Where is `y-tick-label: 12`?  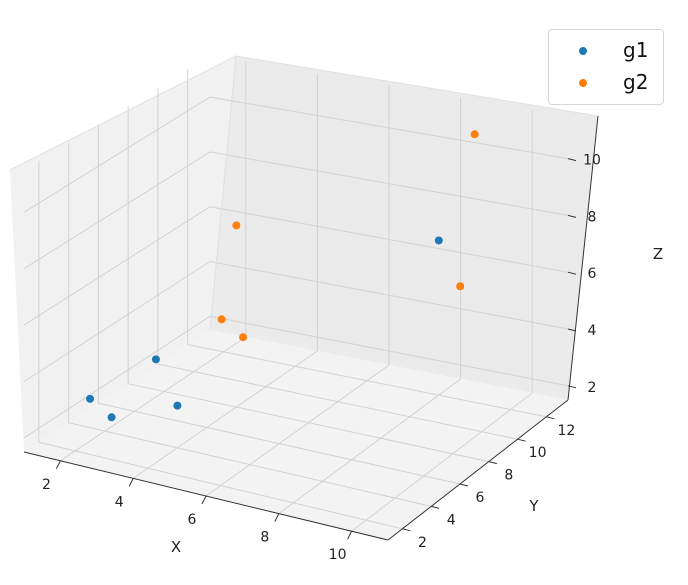 y-tick-label: 12 is located at coordinates (566, 431).